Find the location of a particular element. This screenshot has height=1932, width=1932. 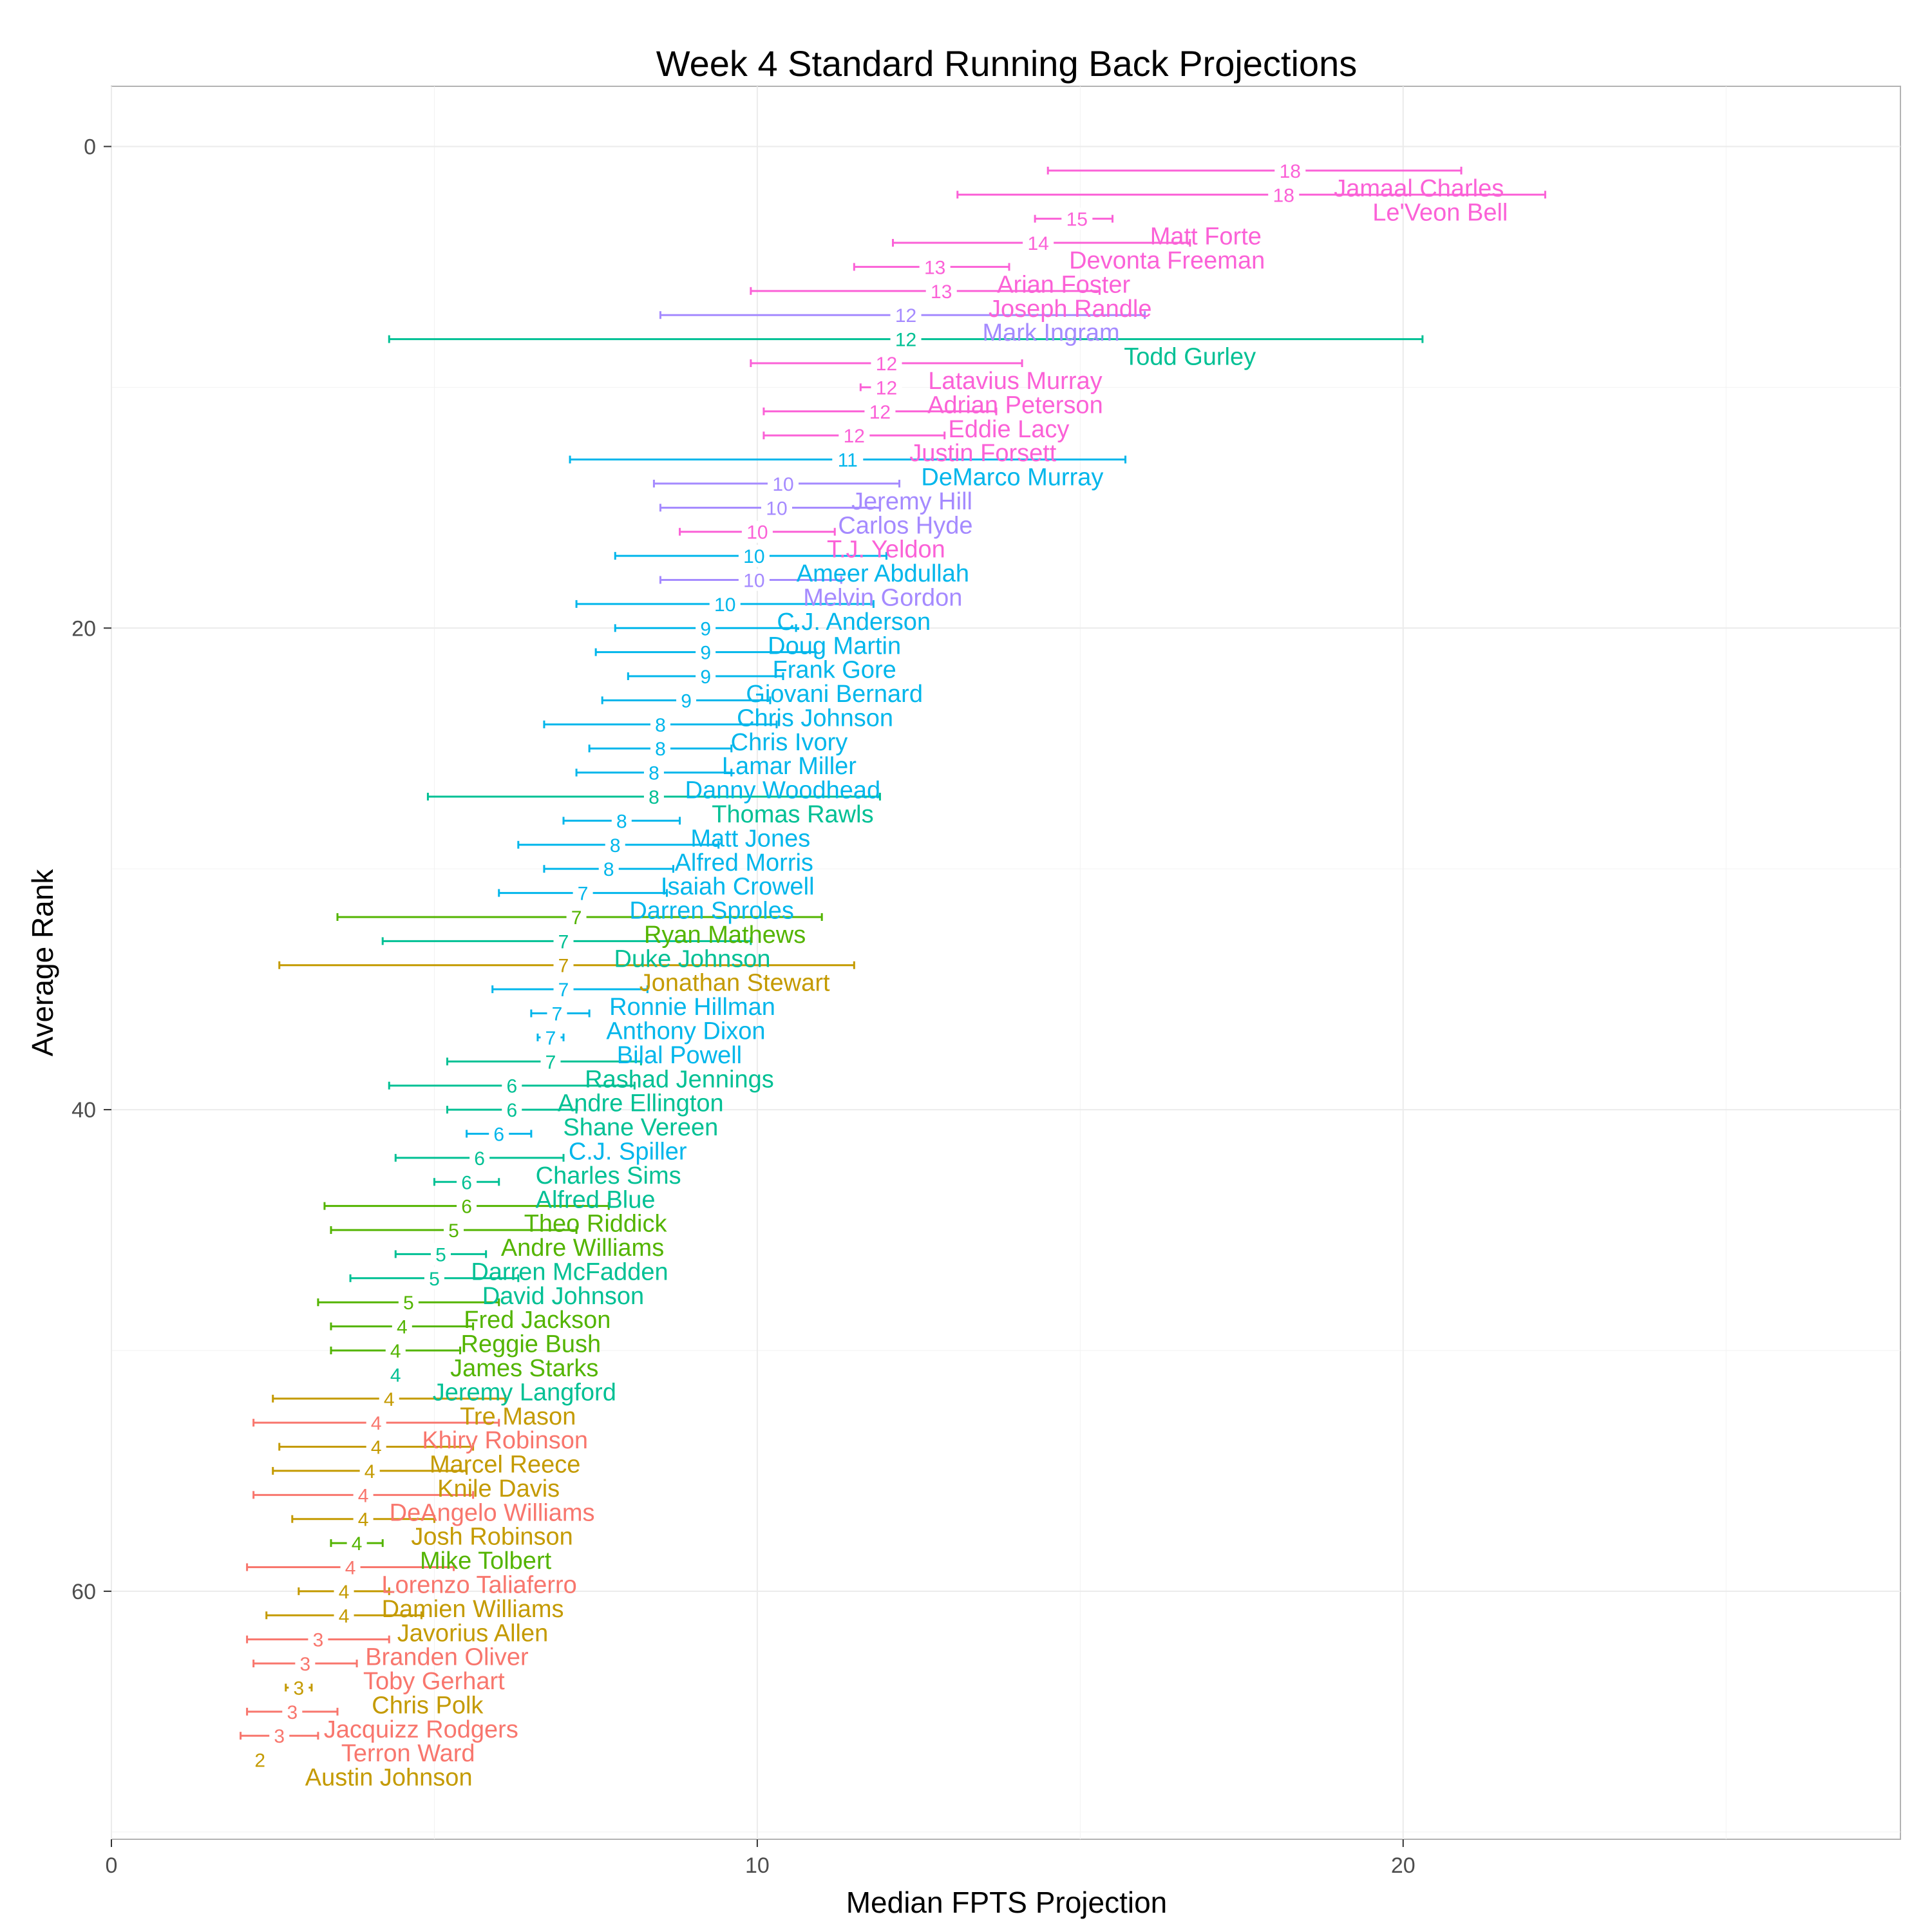

player-name-label: Josh Robinson is located at coordinates (492, 1537).